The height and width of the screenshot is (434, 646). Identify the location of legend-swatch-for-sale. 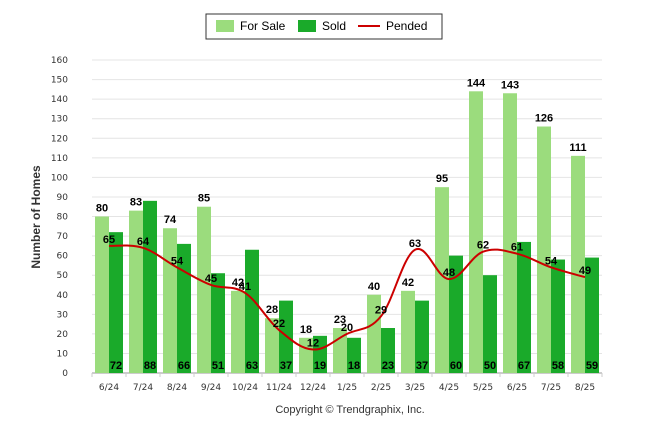
(225, 26).